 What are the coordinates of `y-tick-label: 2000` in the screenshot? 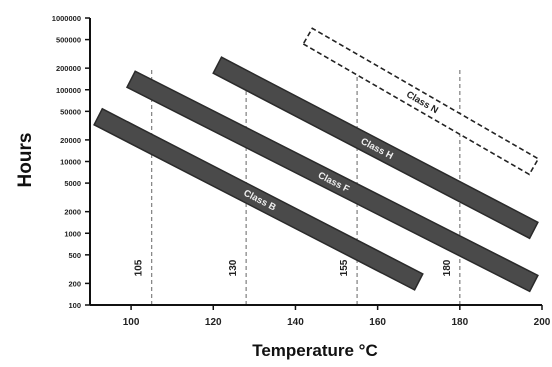 It's located at (72, 212).